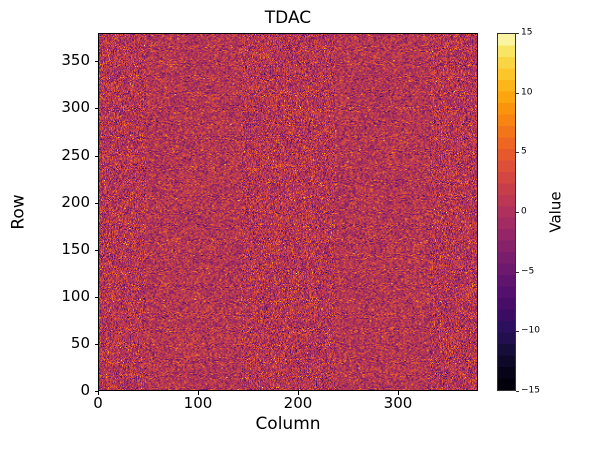 The width and height of the screenshot is (600, 450). What do you see at coordinates (75, 201) in the screenshot?
I see `y-tick-label: 200` at bounding box center [75, 201].